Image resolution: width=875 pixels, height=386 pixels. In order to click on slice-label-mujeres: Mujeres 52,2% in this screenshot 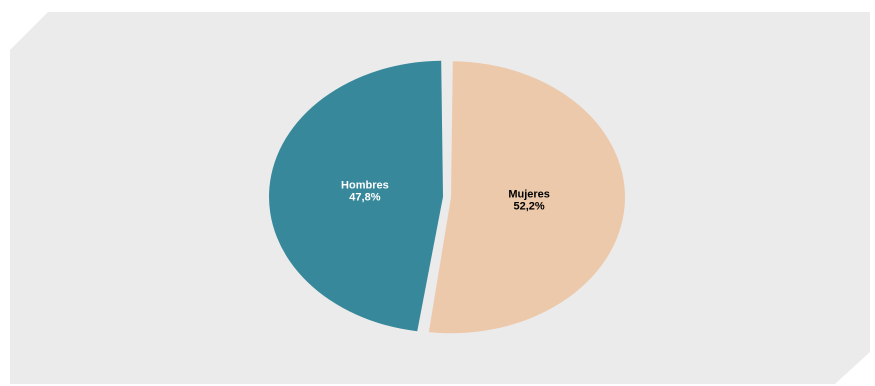, I will do `click(529, 201)`.